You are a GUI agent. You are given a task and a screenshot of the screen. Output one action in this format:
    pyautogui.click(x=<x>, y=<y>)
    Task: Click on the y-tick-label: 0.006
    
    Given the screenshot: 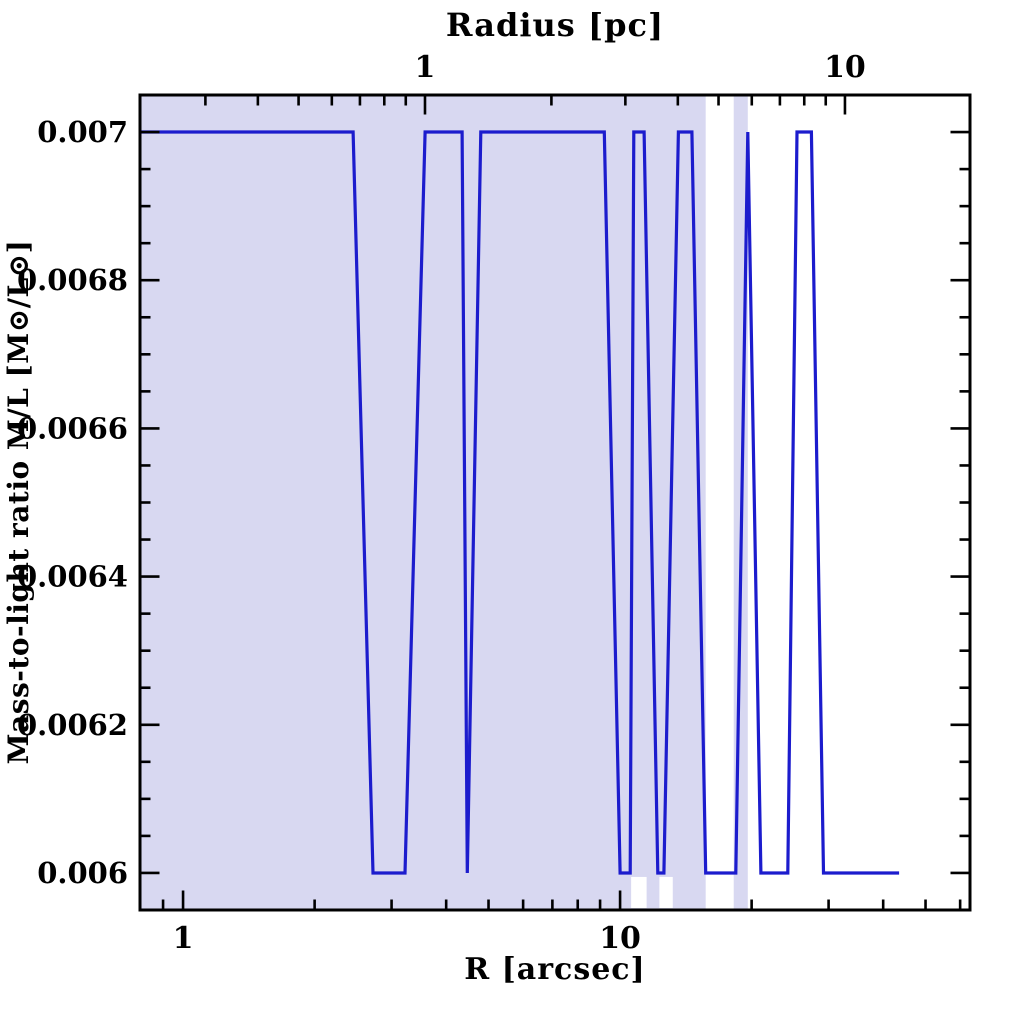 What is the action you would take?
    pyautogui.click(x=82, y=873)
    